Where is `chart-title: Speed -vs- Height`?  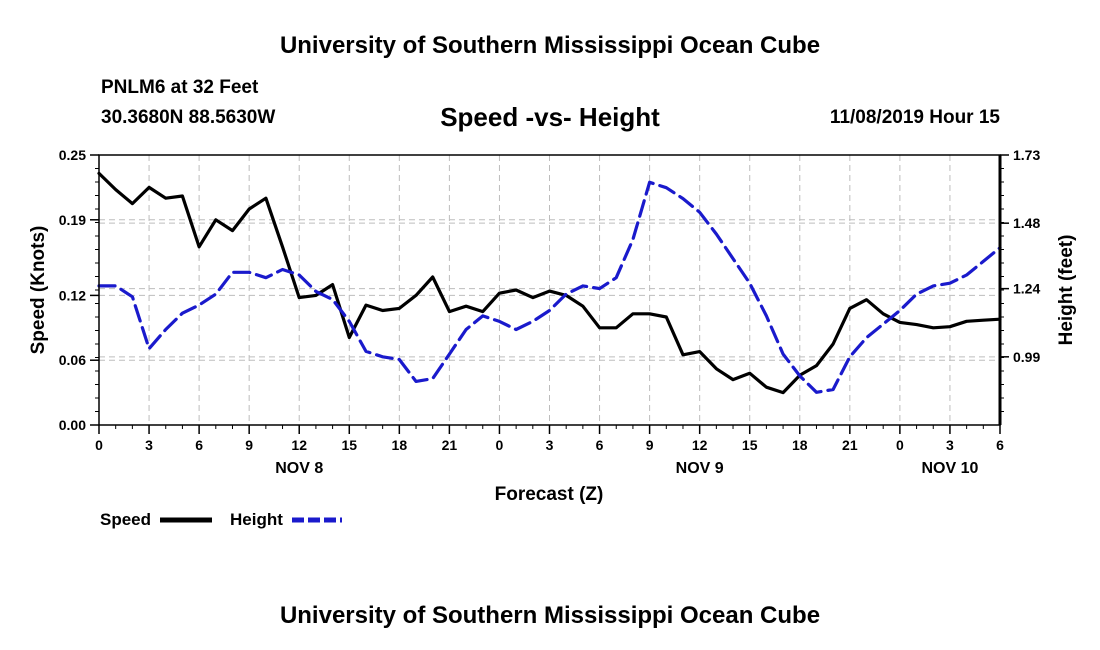
chart-title: Speed -vs- Height is located at coordinates (550, 117).